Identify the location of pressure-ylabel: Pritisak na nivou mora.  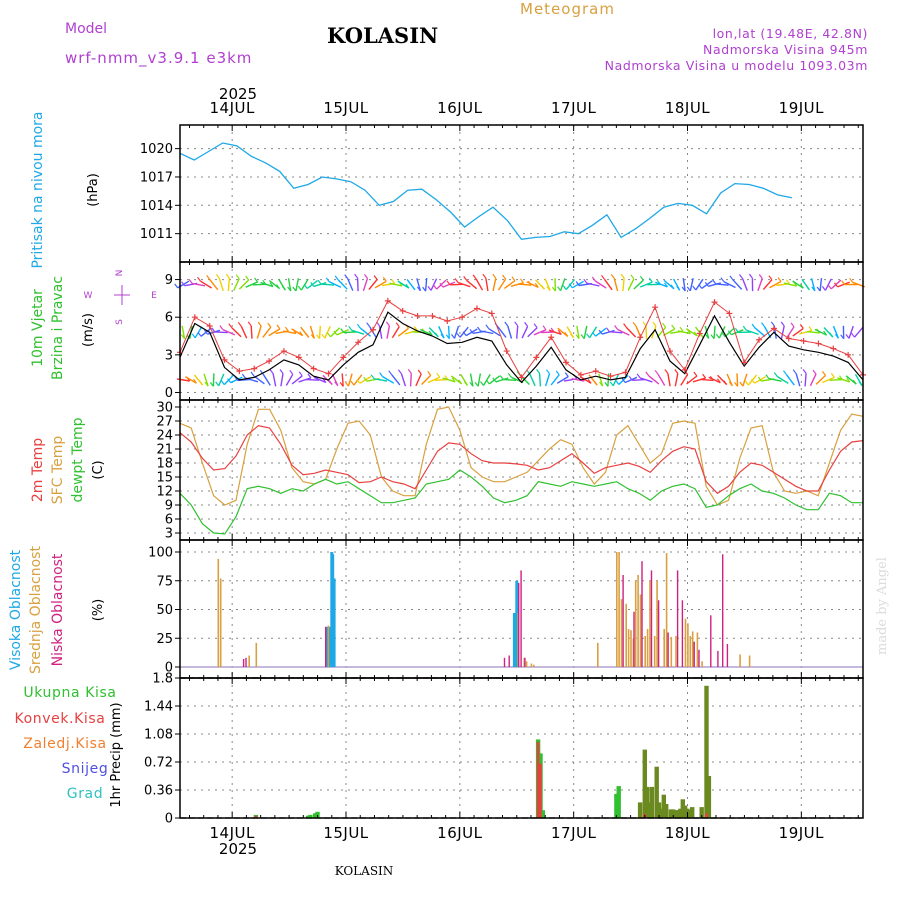
(38, 189).